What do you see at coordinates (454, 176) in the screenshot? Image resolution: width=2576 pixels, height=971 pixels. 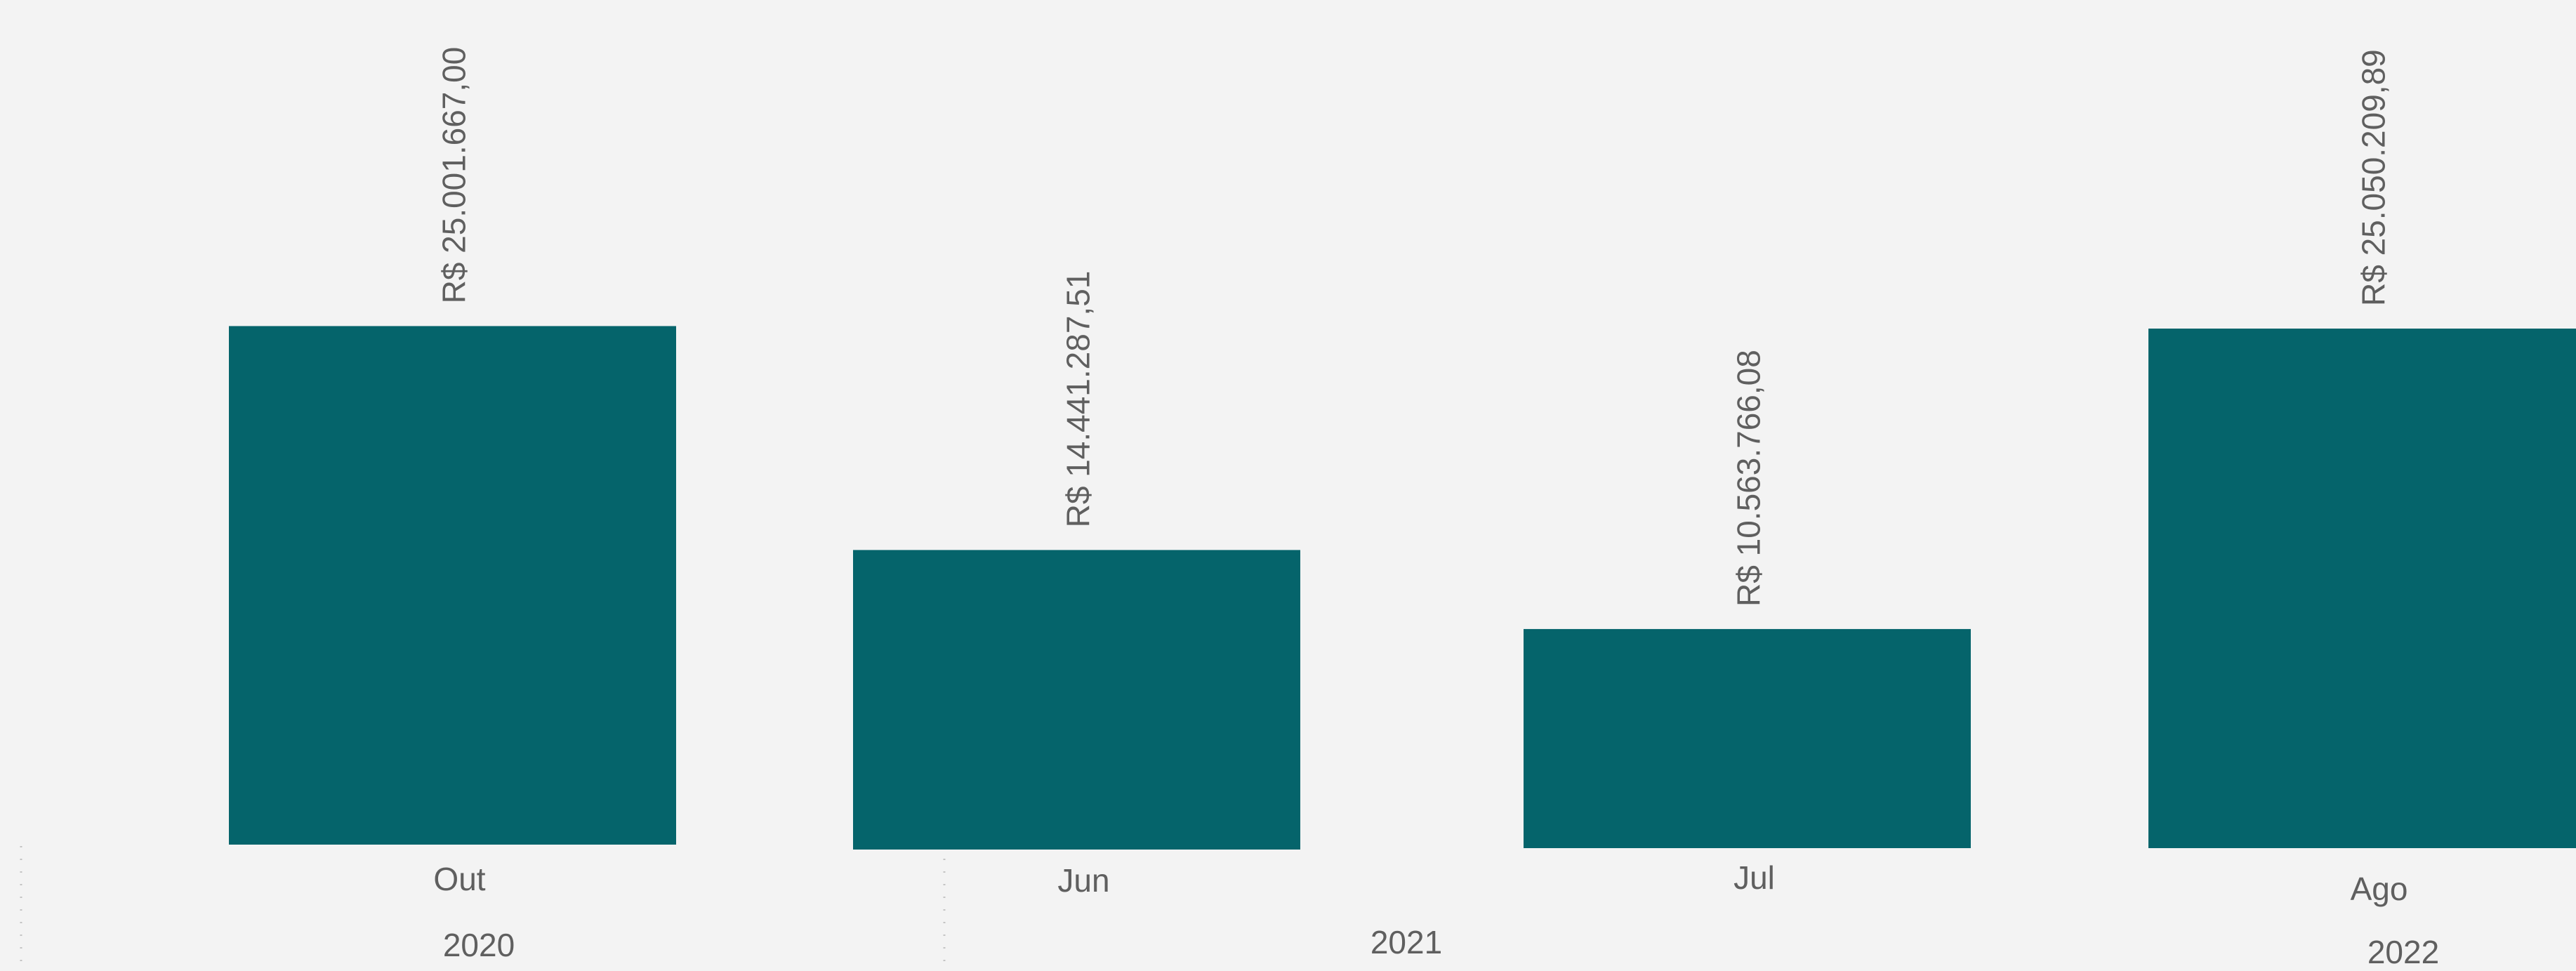 I see `data-label-out: R$ 25.001.667,00` at bounding box center [454, 176].